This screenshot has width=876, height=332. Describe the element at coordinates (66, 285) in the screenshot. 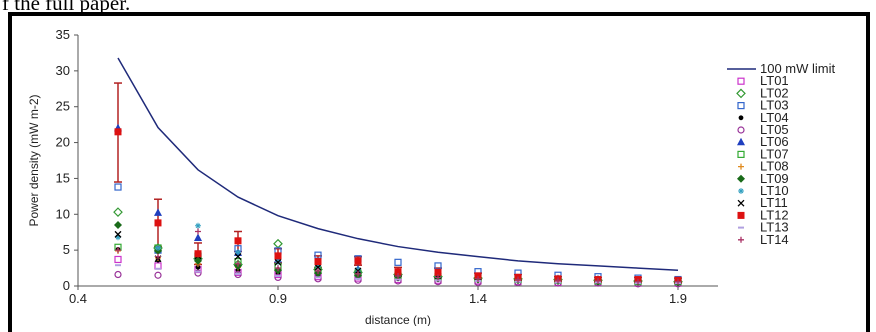

I see `y-tick-label: 0` at that location.